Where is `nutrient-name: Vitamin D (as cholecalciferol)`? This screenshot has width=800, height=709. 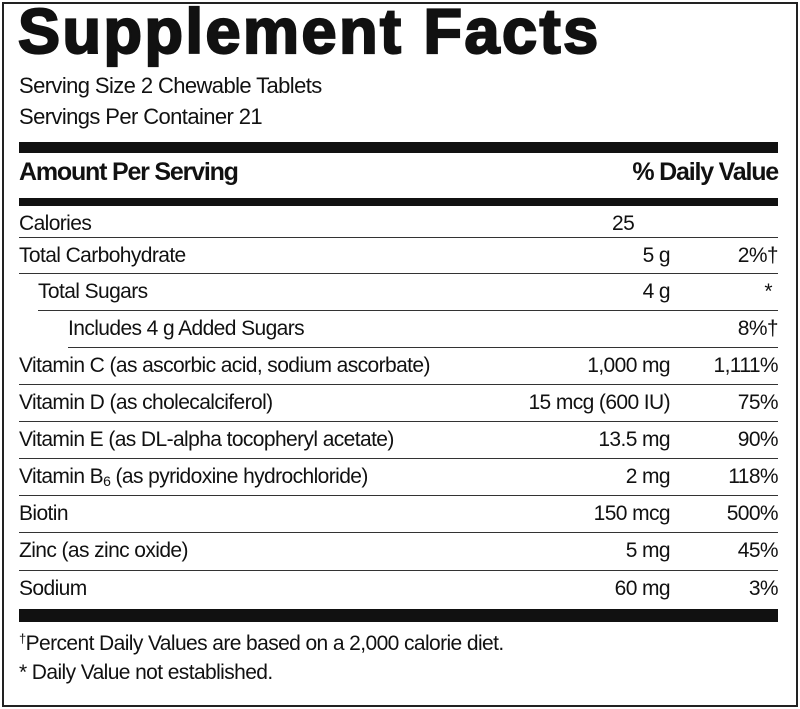
nutrient-name: Vitamin D (as cholecalciferol) is located at coordinates (146, 402).